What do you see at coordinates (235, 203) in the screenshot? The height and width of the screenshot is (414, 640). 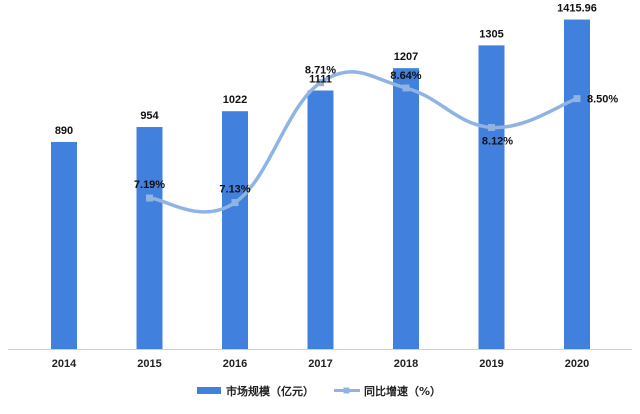 I see `growth-marker-2016` at bounding box center [235, 203].